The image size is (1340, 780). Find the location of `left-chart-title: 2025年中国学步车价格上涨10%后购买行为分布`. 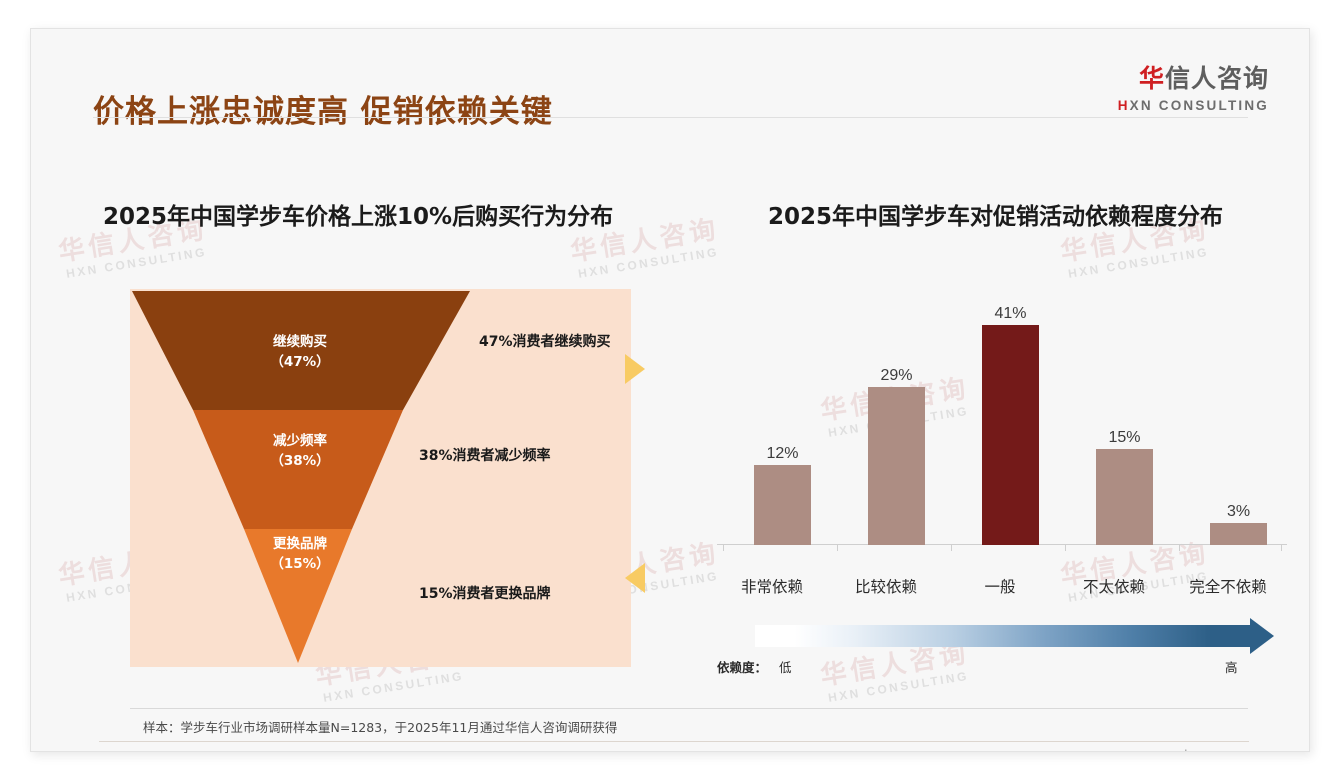

left-chart-title: 2025年中国学步车价格上涨10%后购买行为分布 is located at coordinates (358, 217).